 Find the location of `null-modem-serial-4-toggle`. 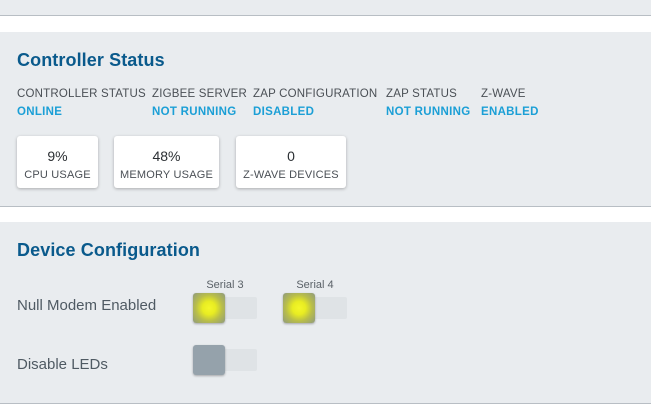

null-modem-serial-4-toggle is located at coordinates (315, 308).